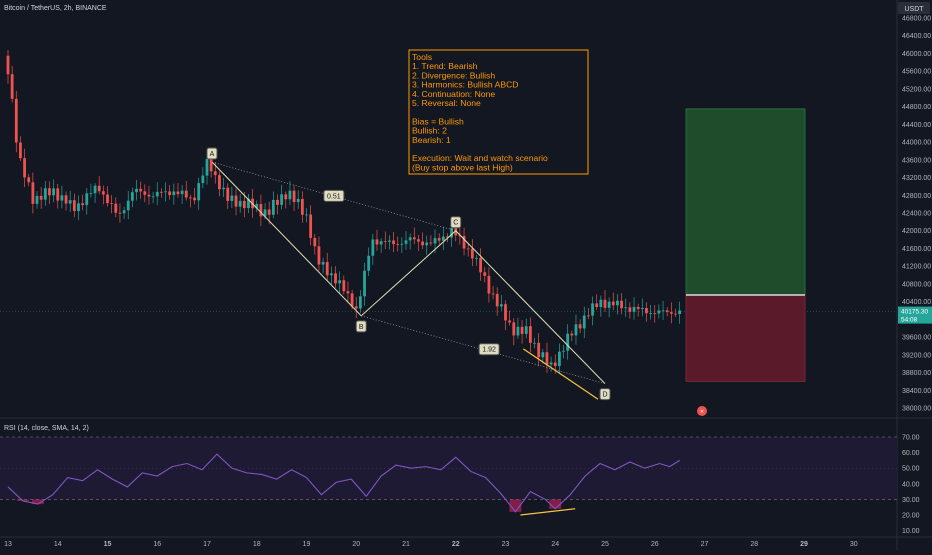  Describe the element at coordinates (560, 374) in the screenshot. I see `price-divergence-line` at that location.